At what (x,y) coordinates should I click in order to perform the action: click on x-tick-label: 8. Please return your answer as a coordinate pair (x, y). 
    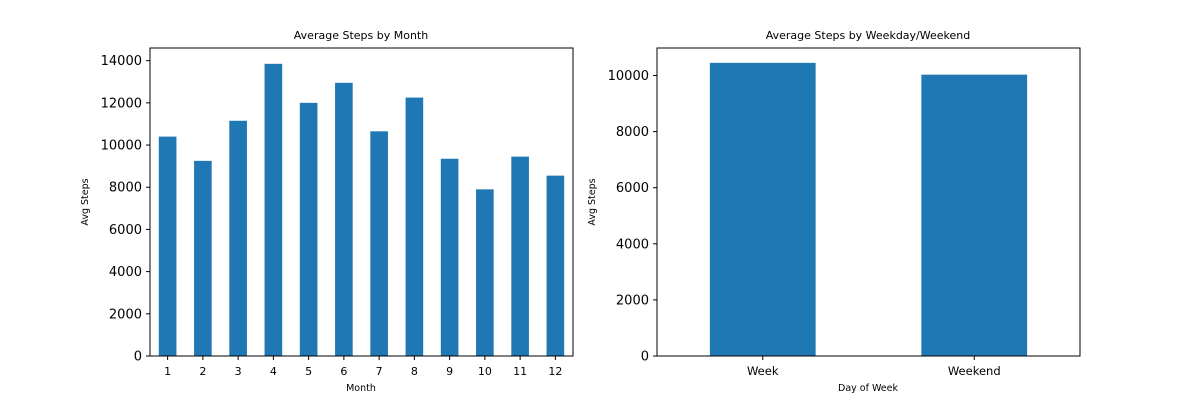
    Looking at the image, I should click on (414, 371).